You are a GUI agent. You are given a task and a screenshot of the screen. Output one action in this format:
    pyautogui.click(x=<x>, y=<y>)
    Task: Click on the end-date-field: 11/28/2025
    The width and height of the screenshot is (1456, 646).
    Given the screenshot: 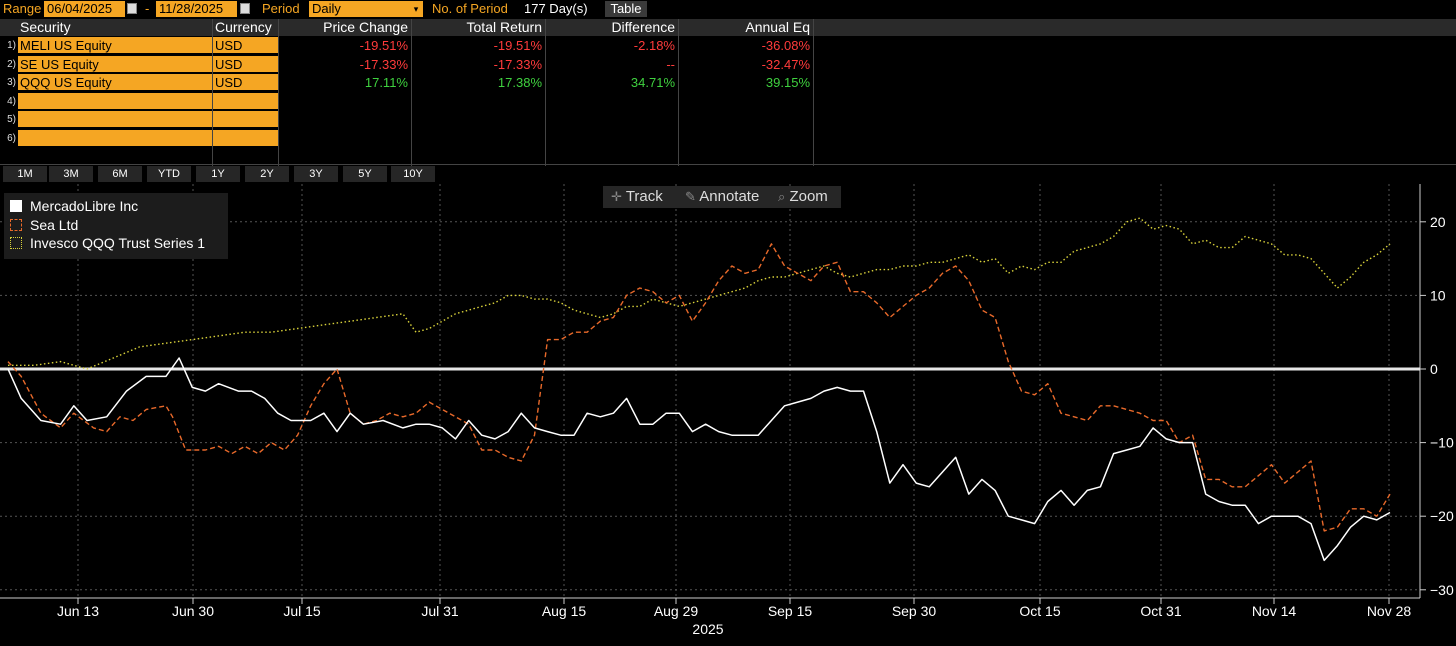 What is the action you would take?
    pyautogui.click(x=196, y=9)
    